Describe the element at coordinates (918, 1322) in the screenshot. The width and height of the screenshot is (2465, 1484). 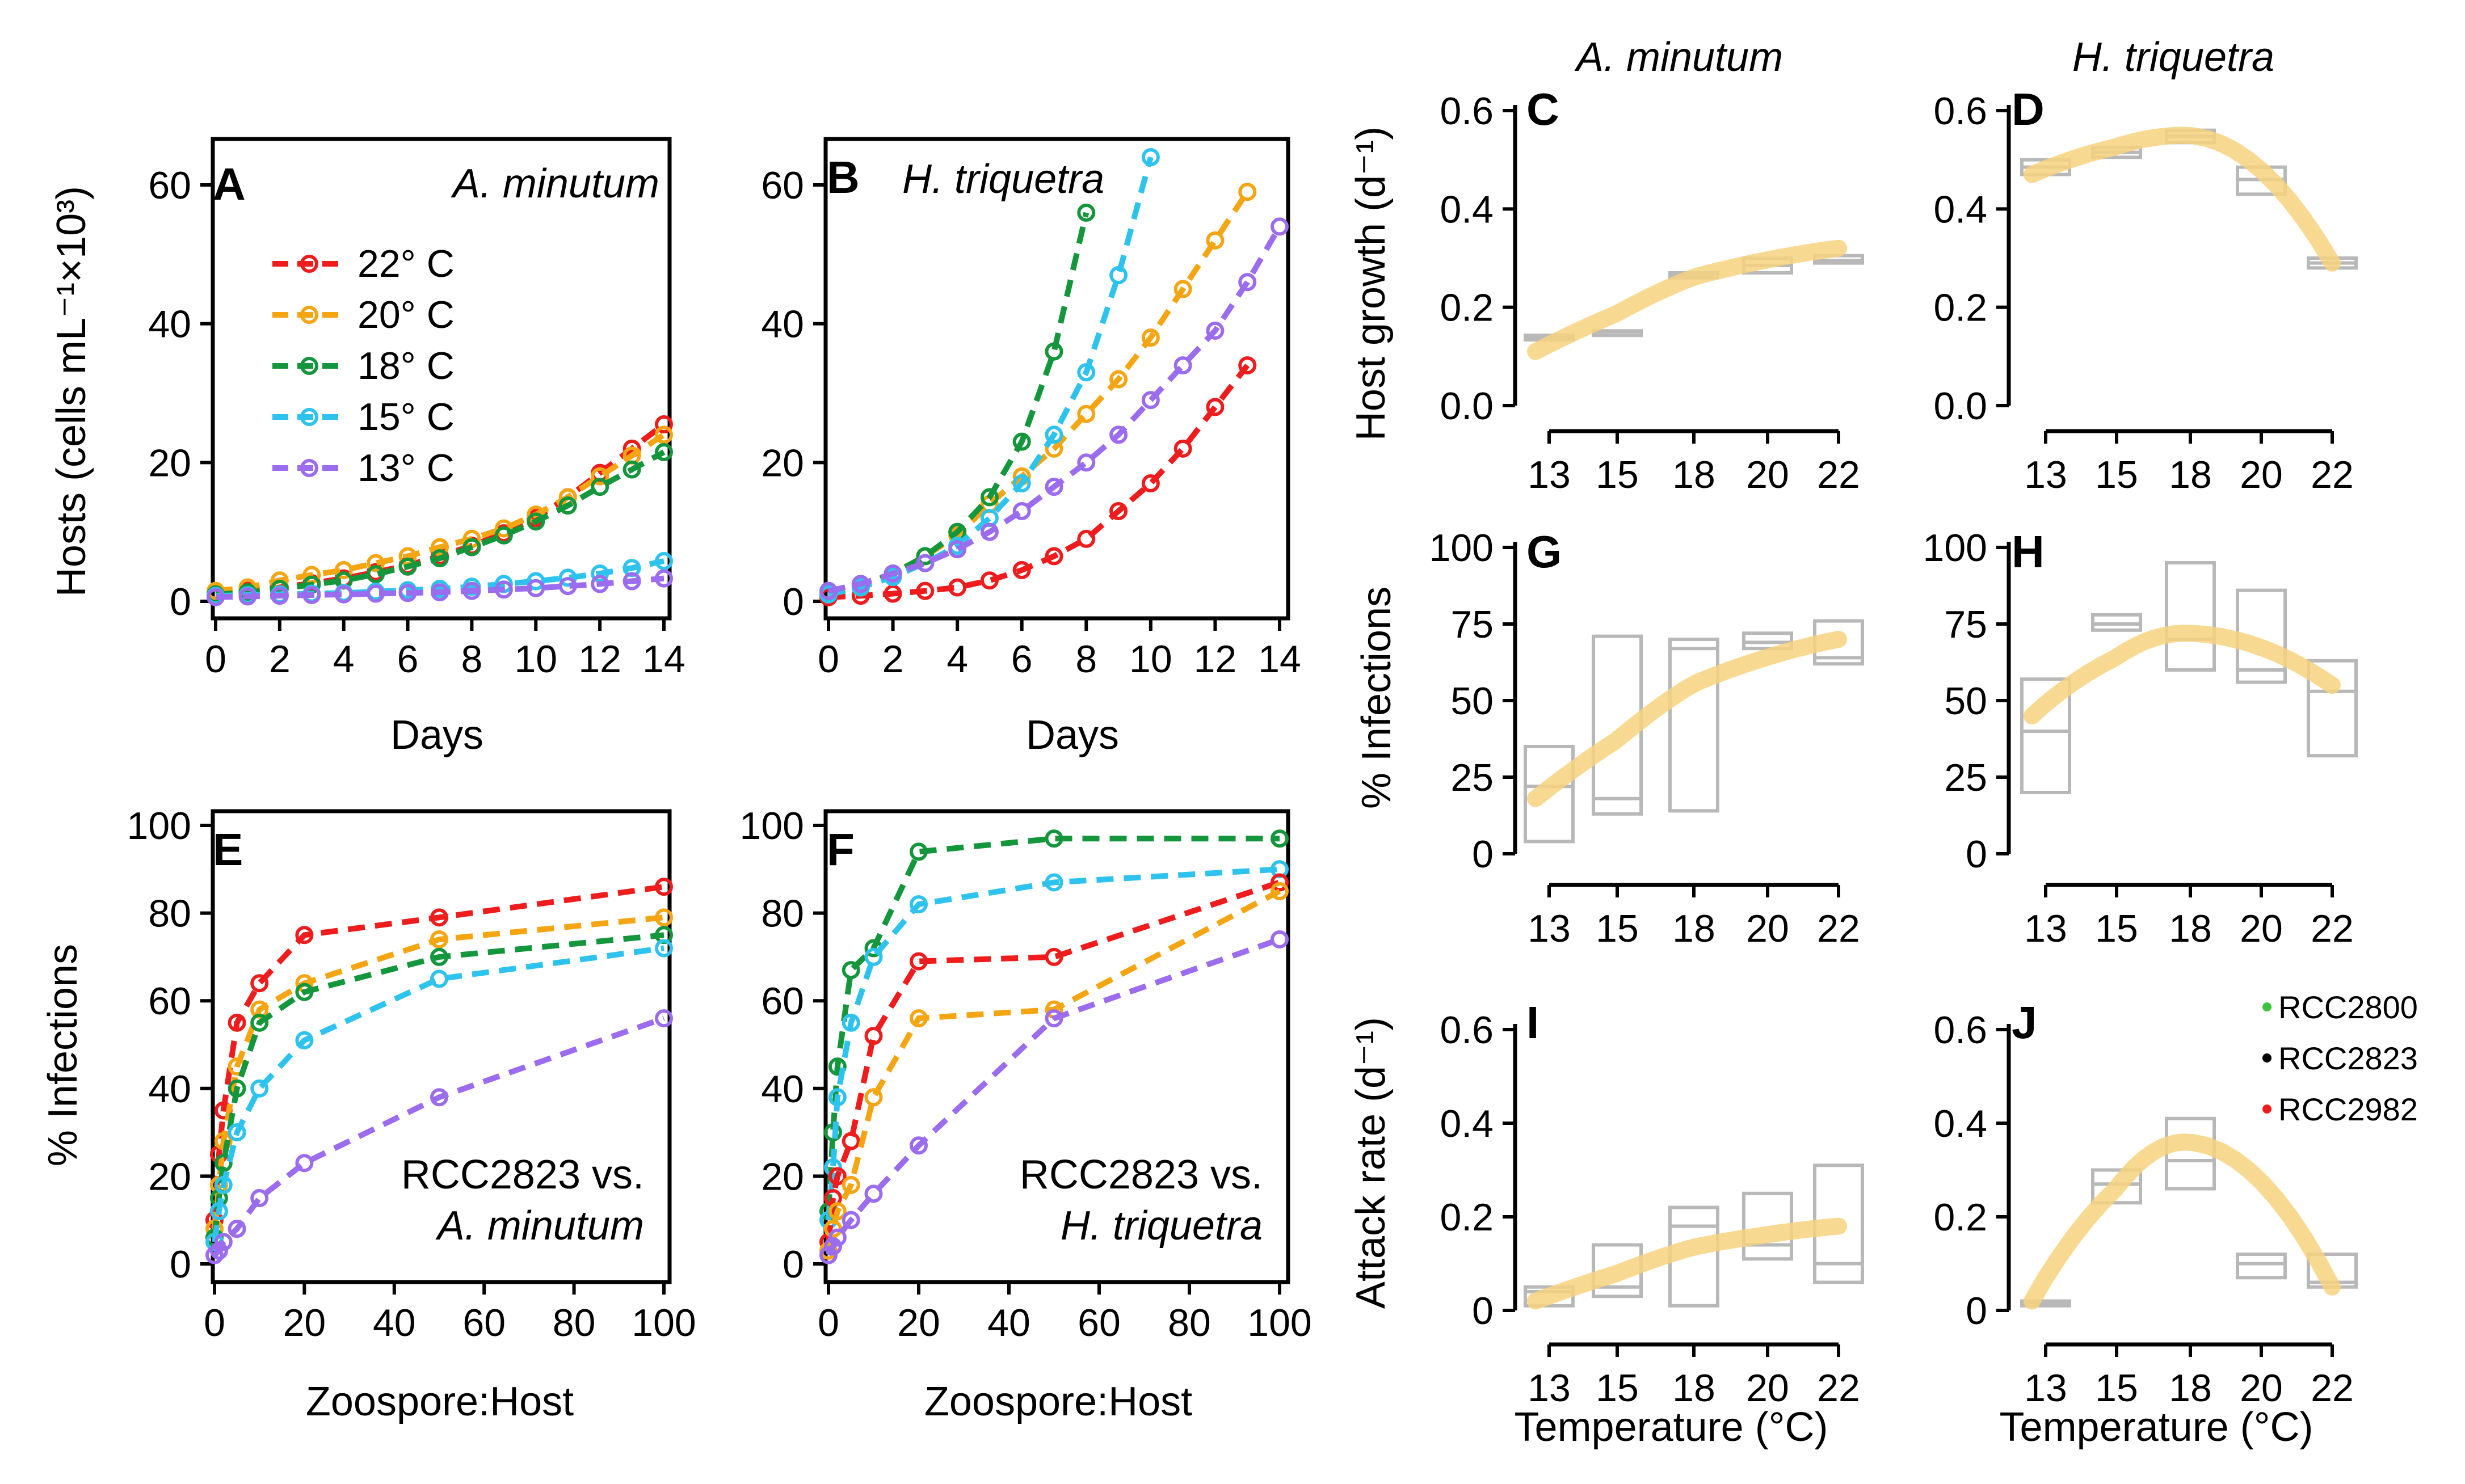
I see `panel-f-xtick-label-1: 20` at that location.